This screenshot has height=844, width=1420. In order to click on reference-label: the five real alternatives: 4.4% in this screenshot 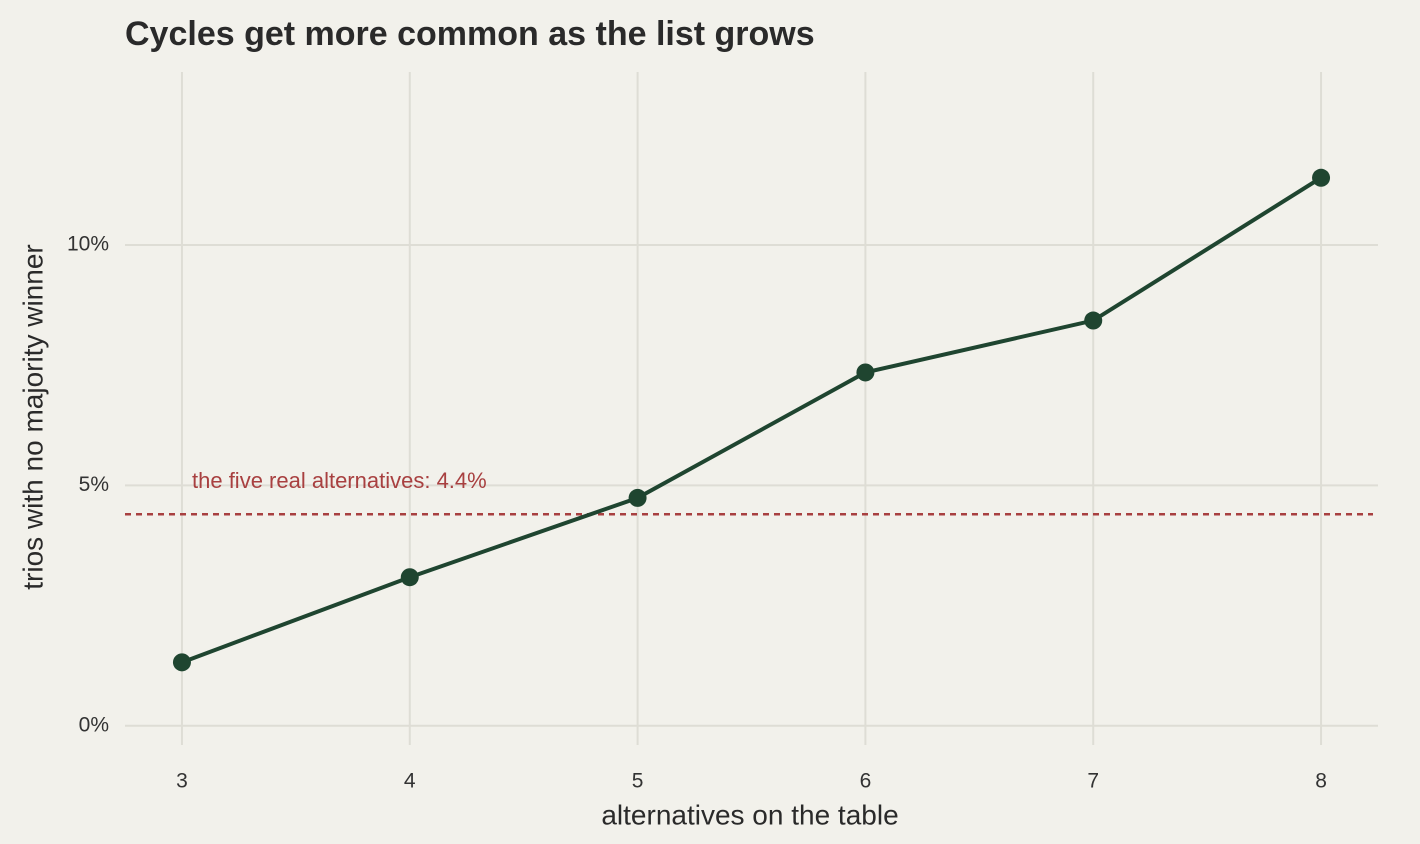, I will do `click(339, 480)`.